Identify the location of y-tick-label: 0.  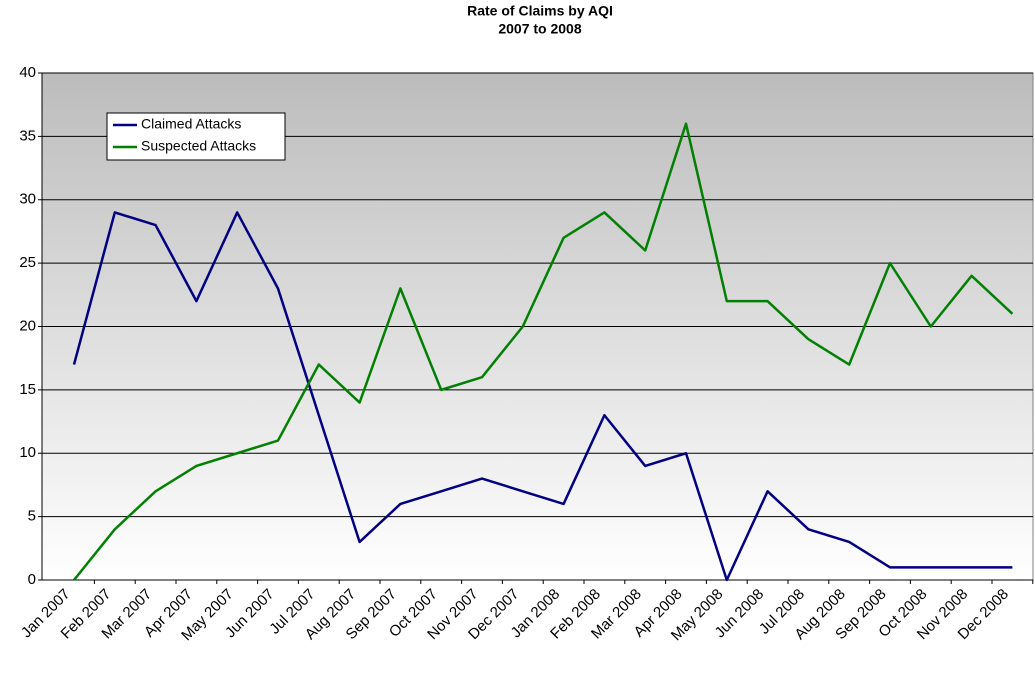
(32, 579).